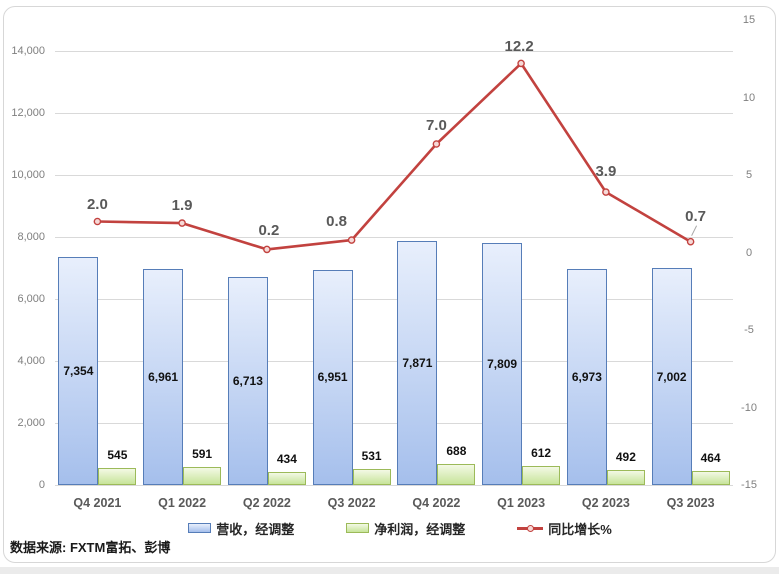 The image size is (779, 574). What do you see at coordinates (389, 570) in the screenshot?
I see `bottom-edge-strip` at bounding box center [389, 570].